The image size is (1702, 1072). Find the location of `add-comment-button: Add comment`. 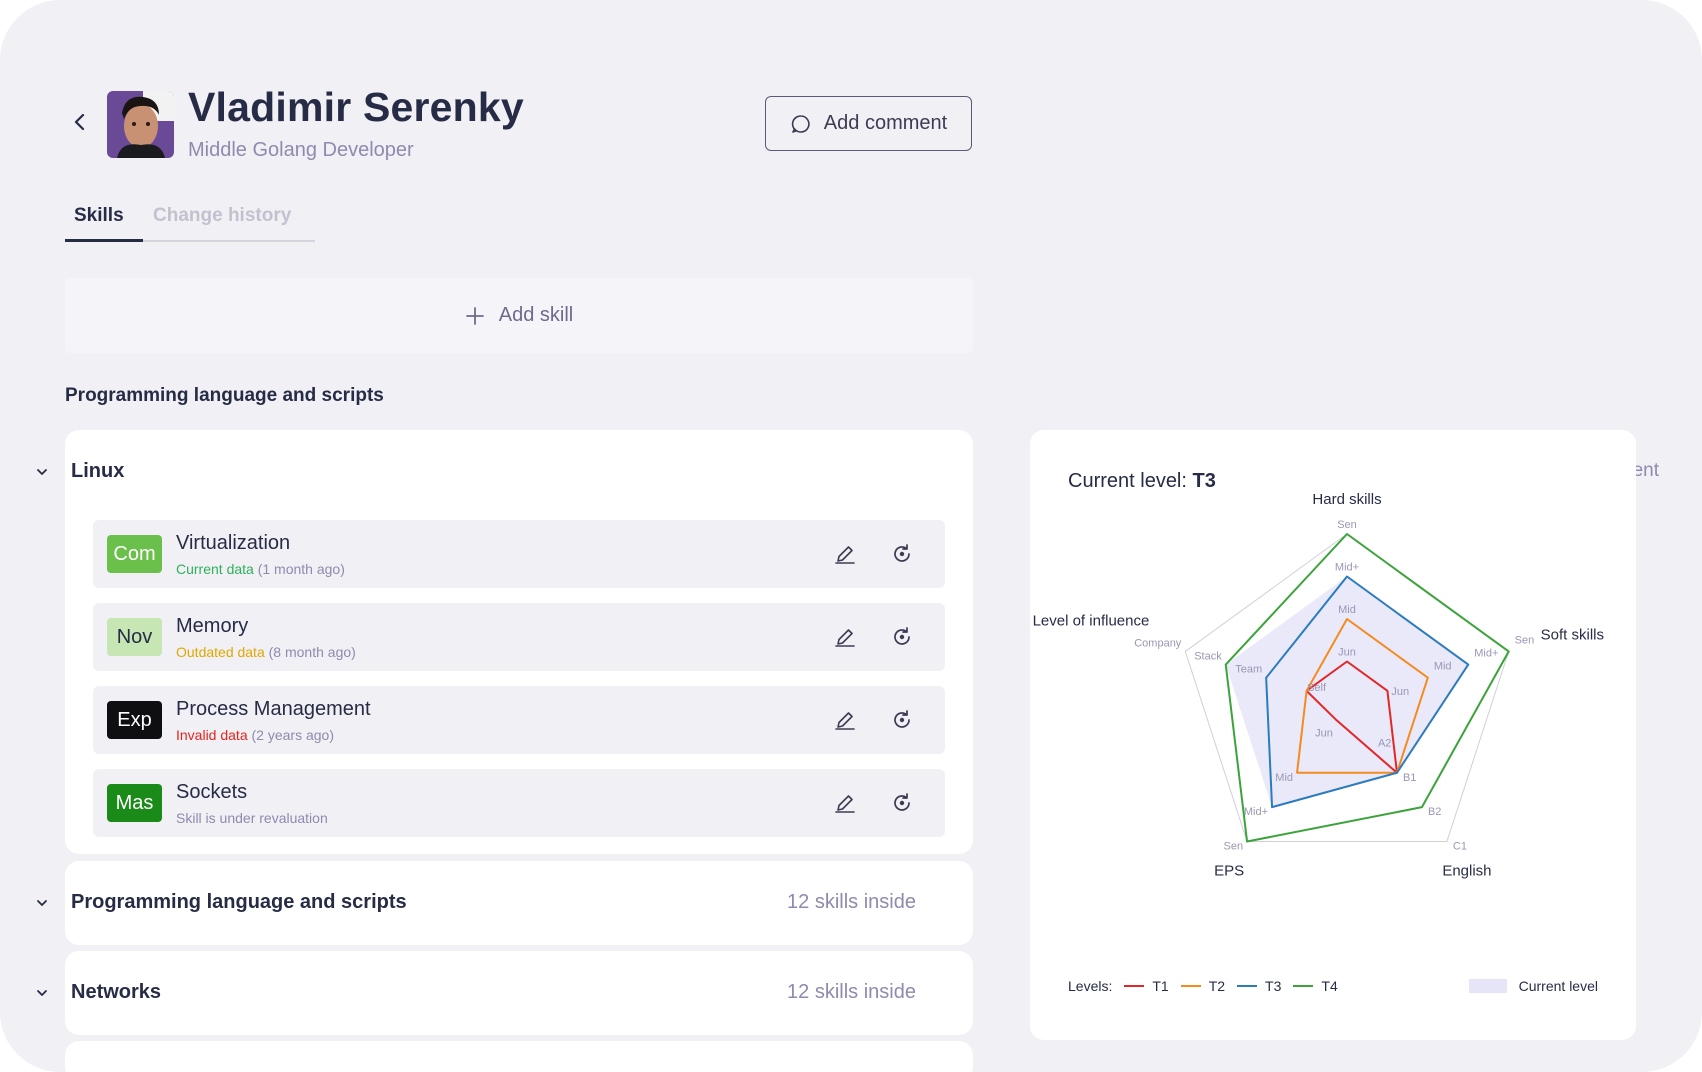

add-comment-button: Add comment is located at coordinates (868, 123).